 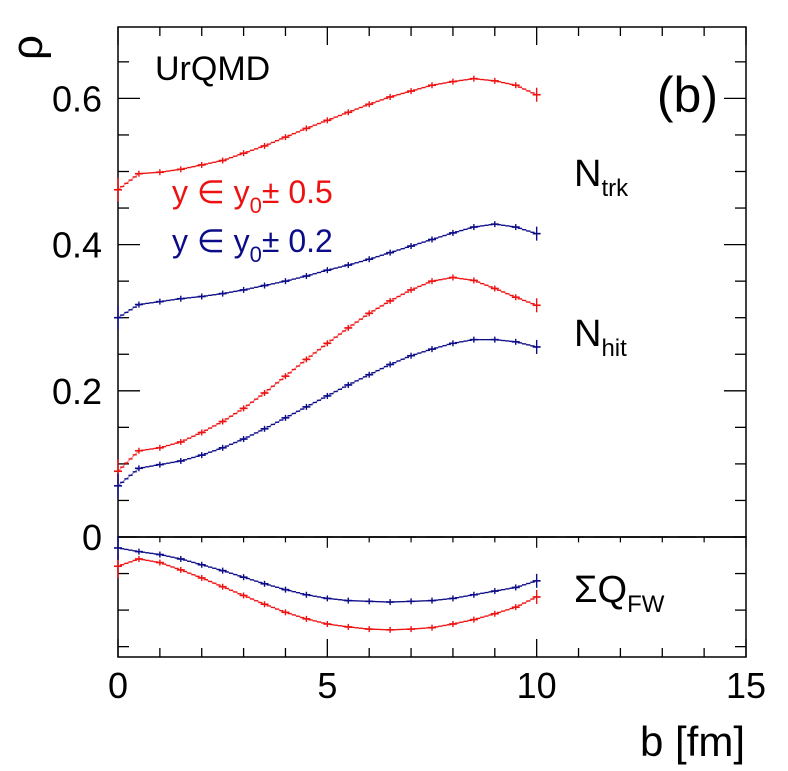 I want to click on y-tick-label-0.2: 0.2, so click(x=77, y=391).